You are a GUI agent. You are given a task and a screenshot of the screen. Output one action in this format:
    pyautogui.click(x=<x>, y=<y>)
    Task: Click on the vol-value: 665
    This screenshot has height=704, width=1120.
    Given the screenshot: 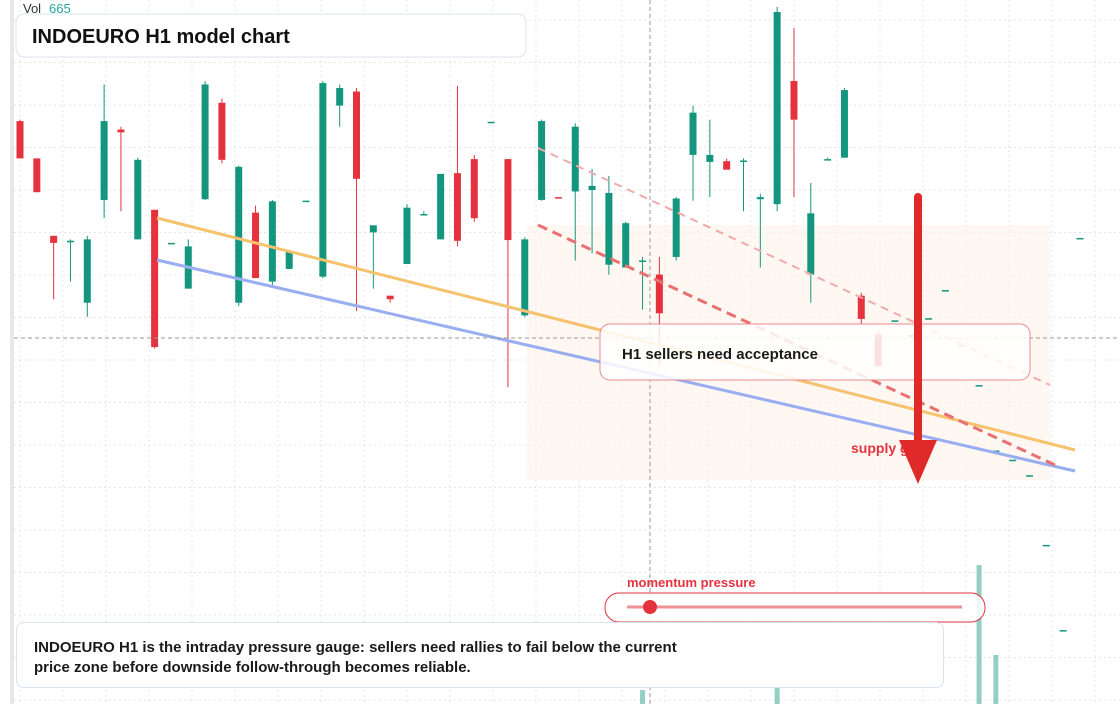 What is the action you would take?
    pyautogui.click(x=60, y=8)
    